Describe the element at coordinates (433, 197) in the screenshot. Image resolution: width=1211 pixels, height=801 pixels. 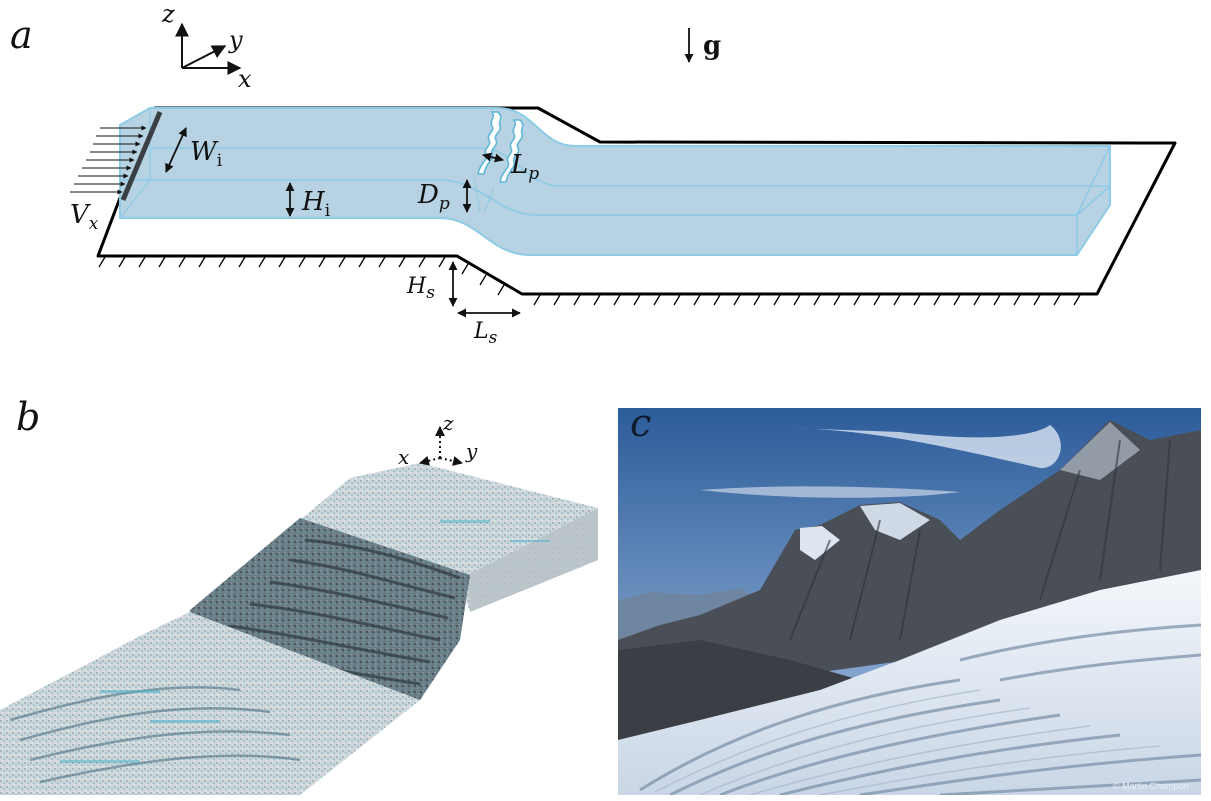
I see `perturb-depth-label: Dp` at that location.